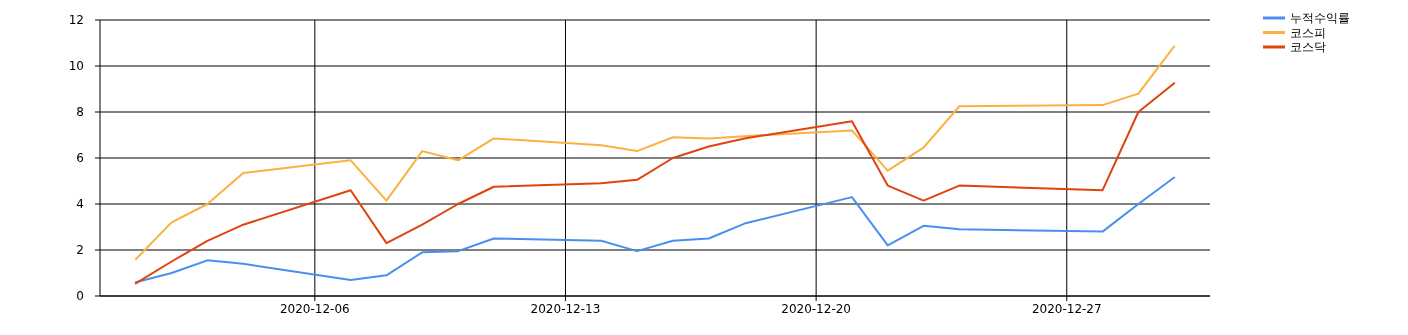  I want to click on x-tick-label: 2020-12-20, so click(816, 309).